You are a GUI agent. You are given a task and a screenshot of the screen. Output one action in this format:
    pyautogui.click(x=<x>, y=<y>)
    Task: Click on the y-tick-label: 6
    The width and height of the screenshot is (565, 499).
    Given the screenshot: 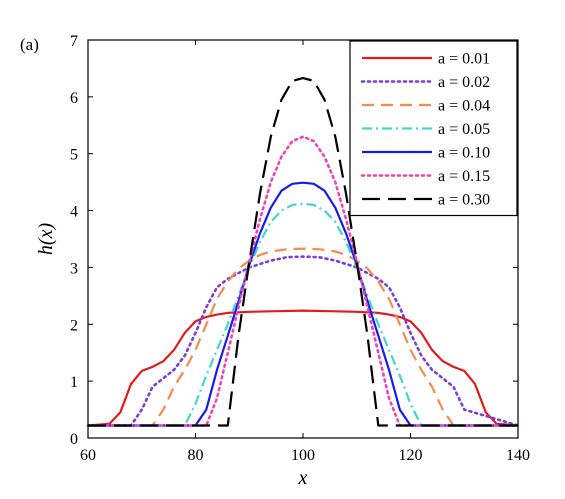 What is the action you would take?
    pyautogui.click(x=74, y=98)
    